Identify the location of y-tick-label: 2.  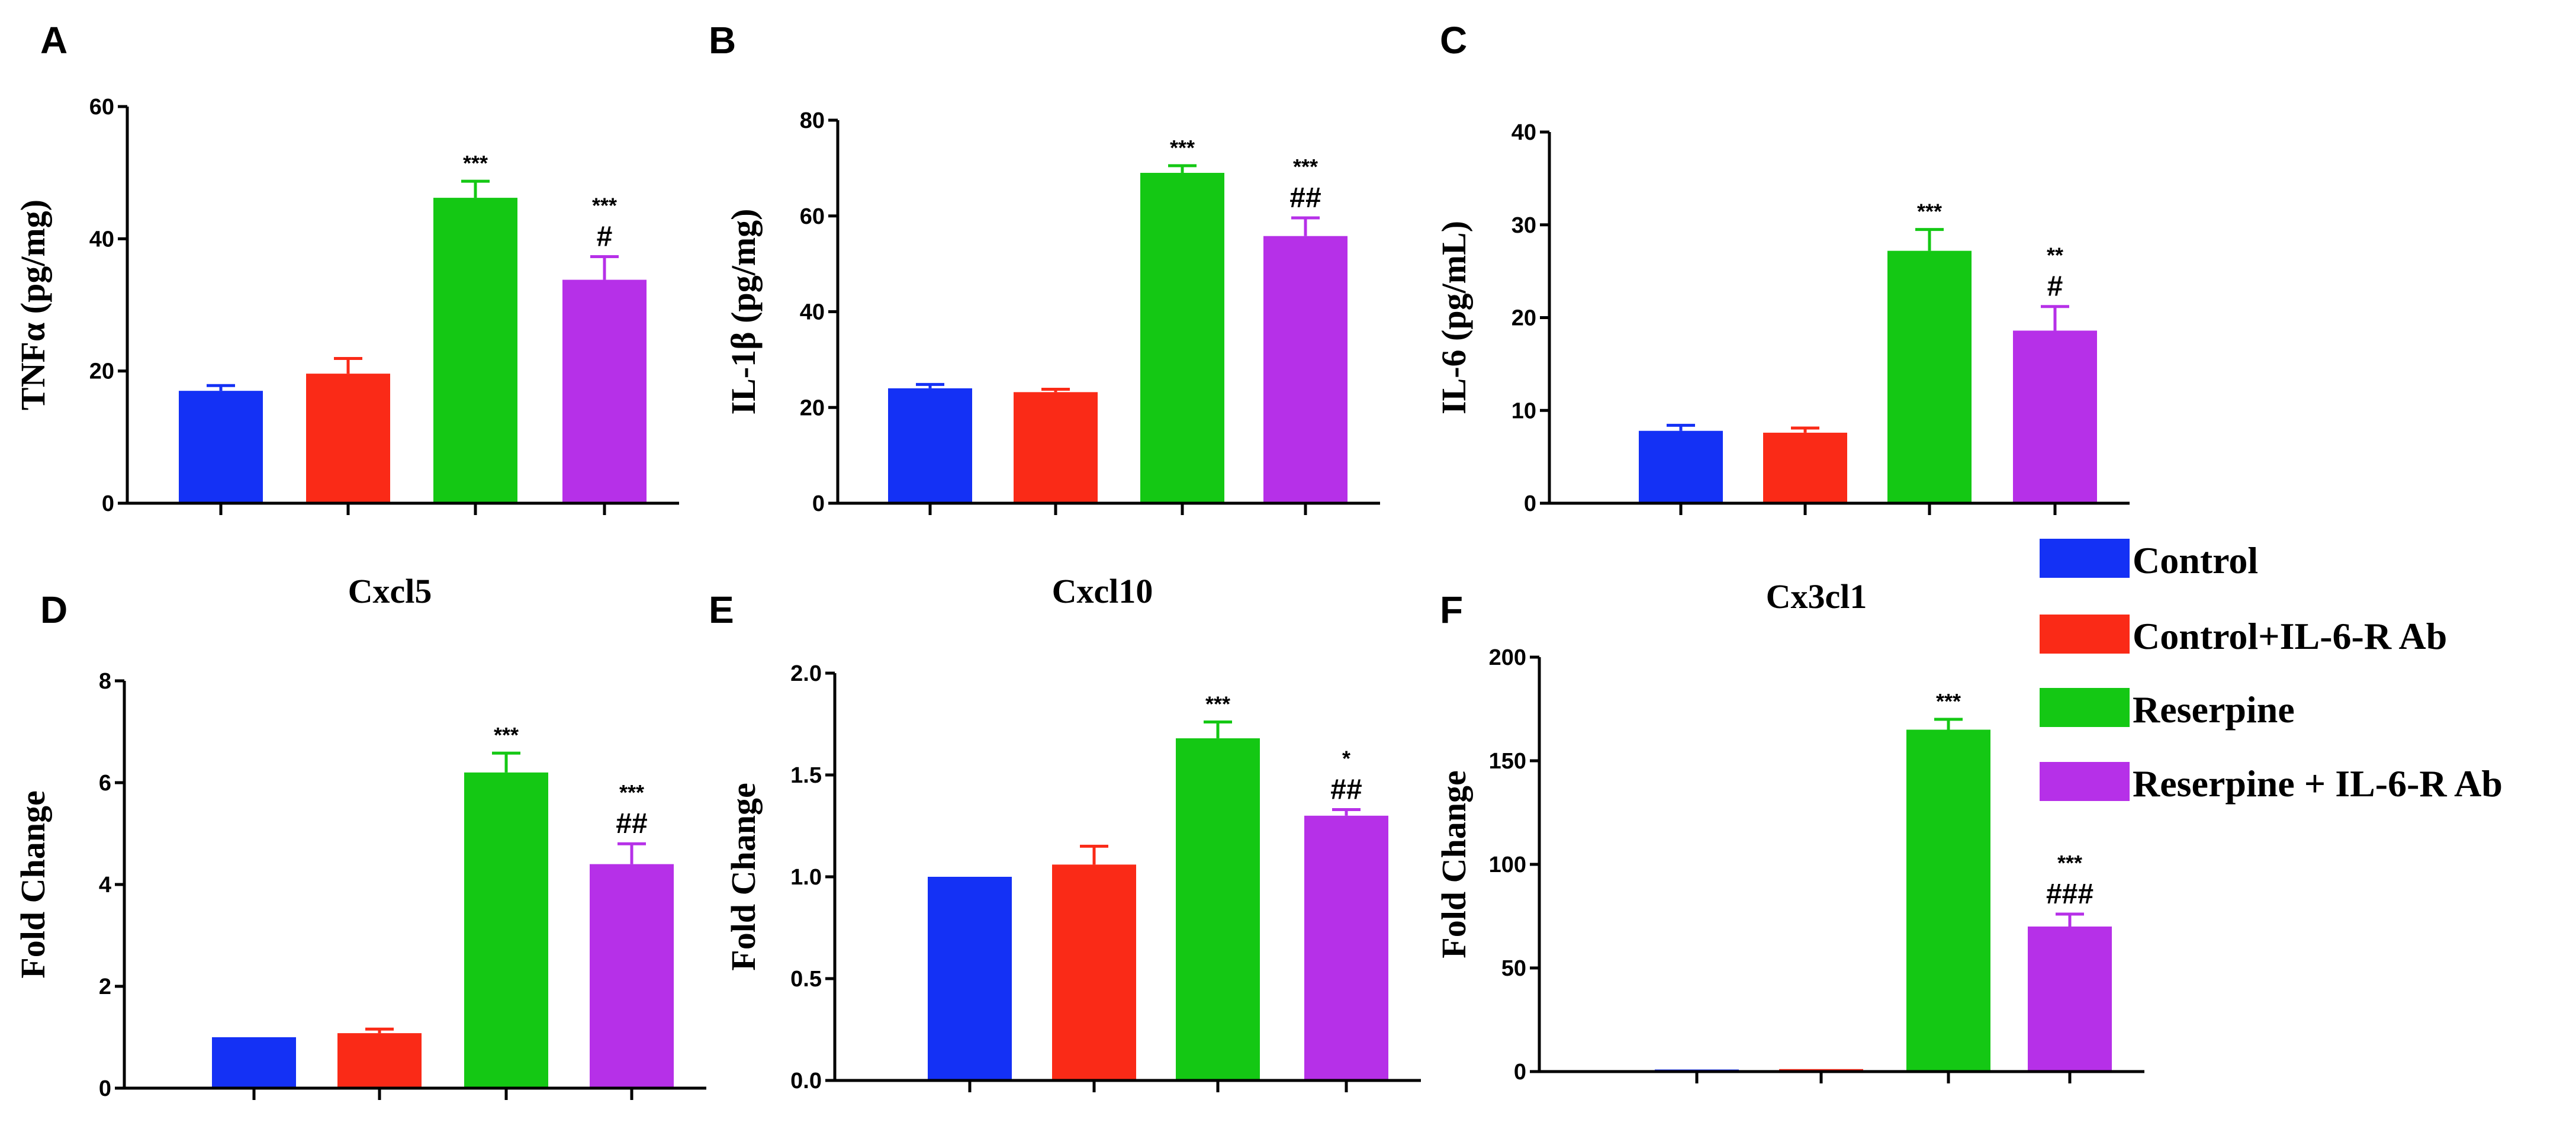
(105, 987).